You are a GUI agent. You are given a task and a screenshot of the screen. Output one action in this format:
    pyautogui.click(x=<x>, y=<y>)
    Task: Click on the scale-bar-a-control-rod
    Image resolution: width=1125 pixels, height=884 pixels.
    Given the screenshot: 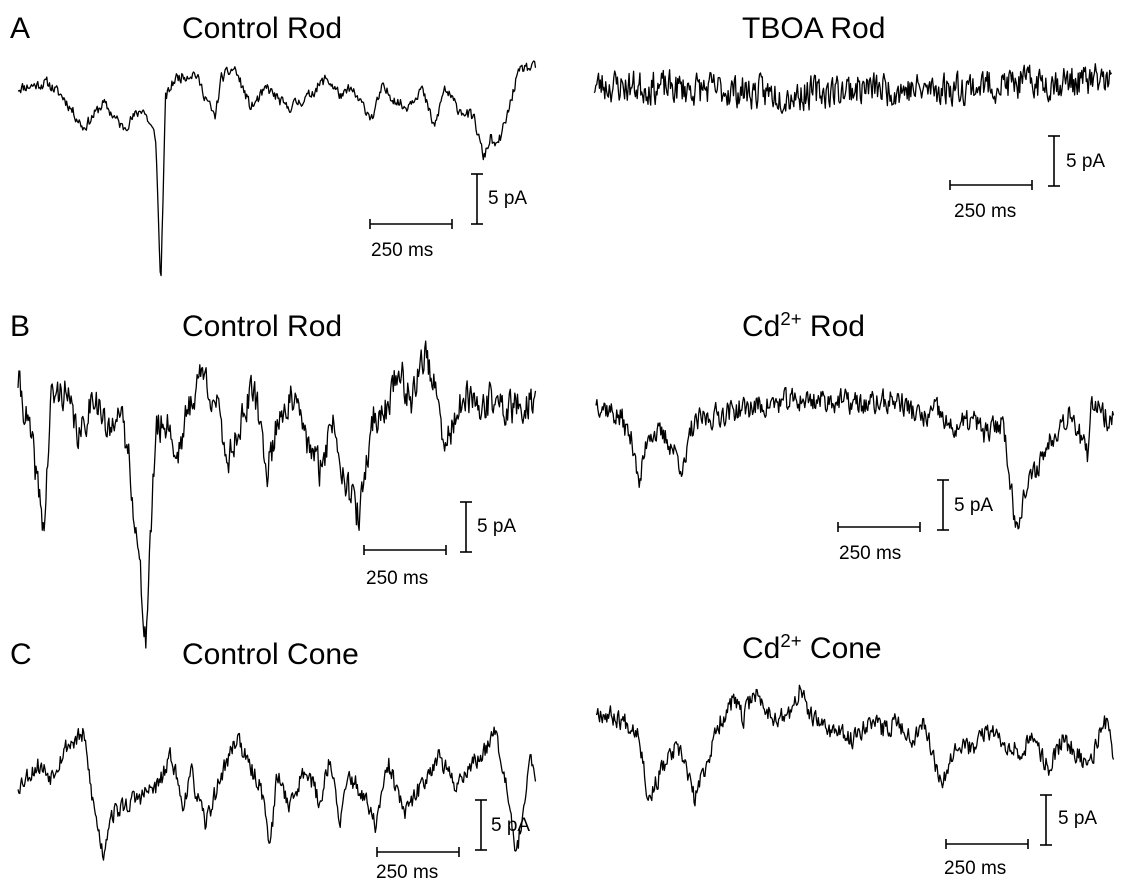 What is the action you would take?
    pyautogui.click(x=426, y=201)
    